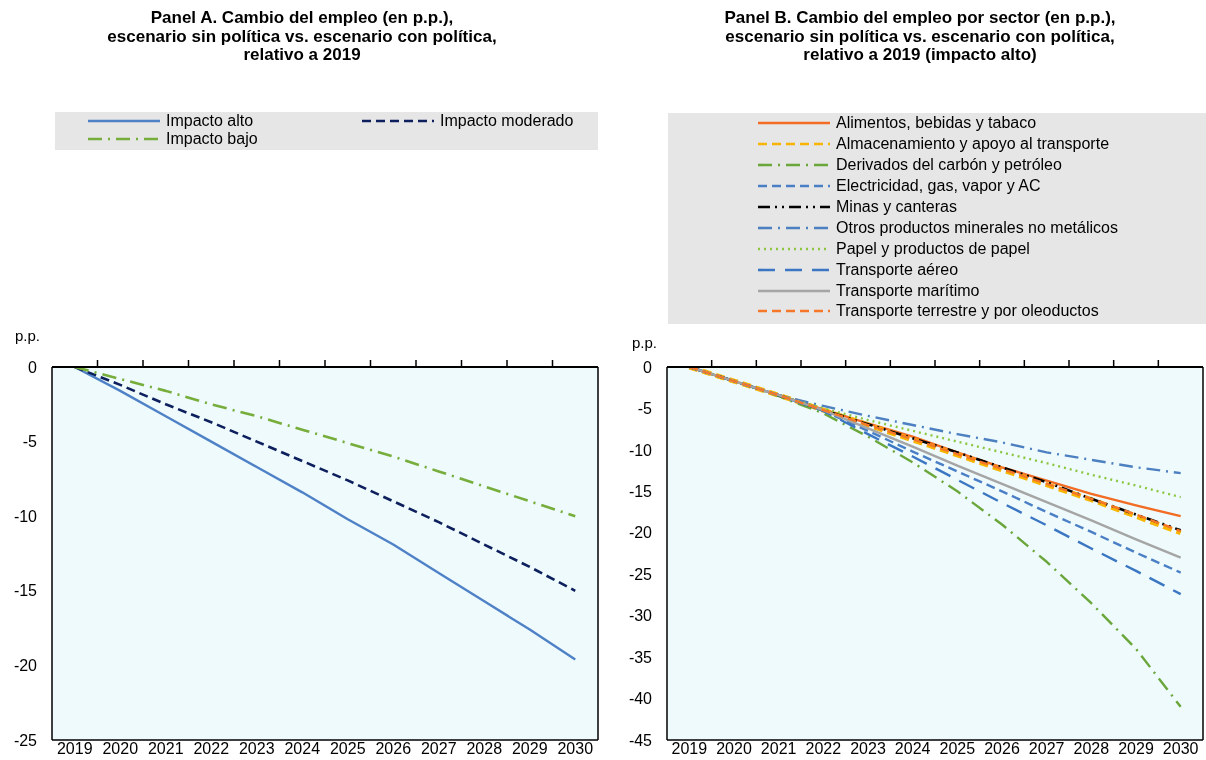  Describe the element at coordinates (908, 290) in the screenshot. I see `legend-label: Transporte marítimo` at that location.